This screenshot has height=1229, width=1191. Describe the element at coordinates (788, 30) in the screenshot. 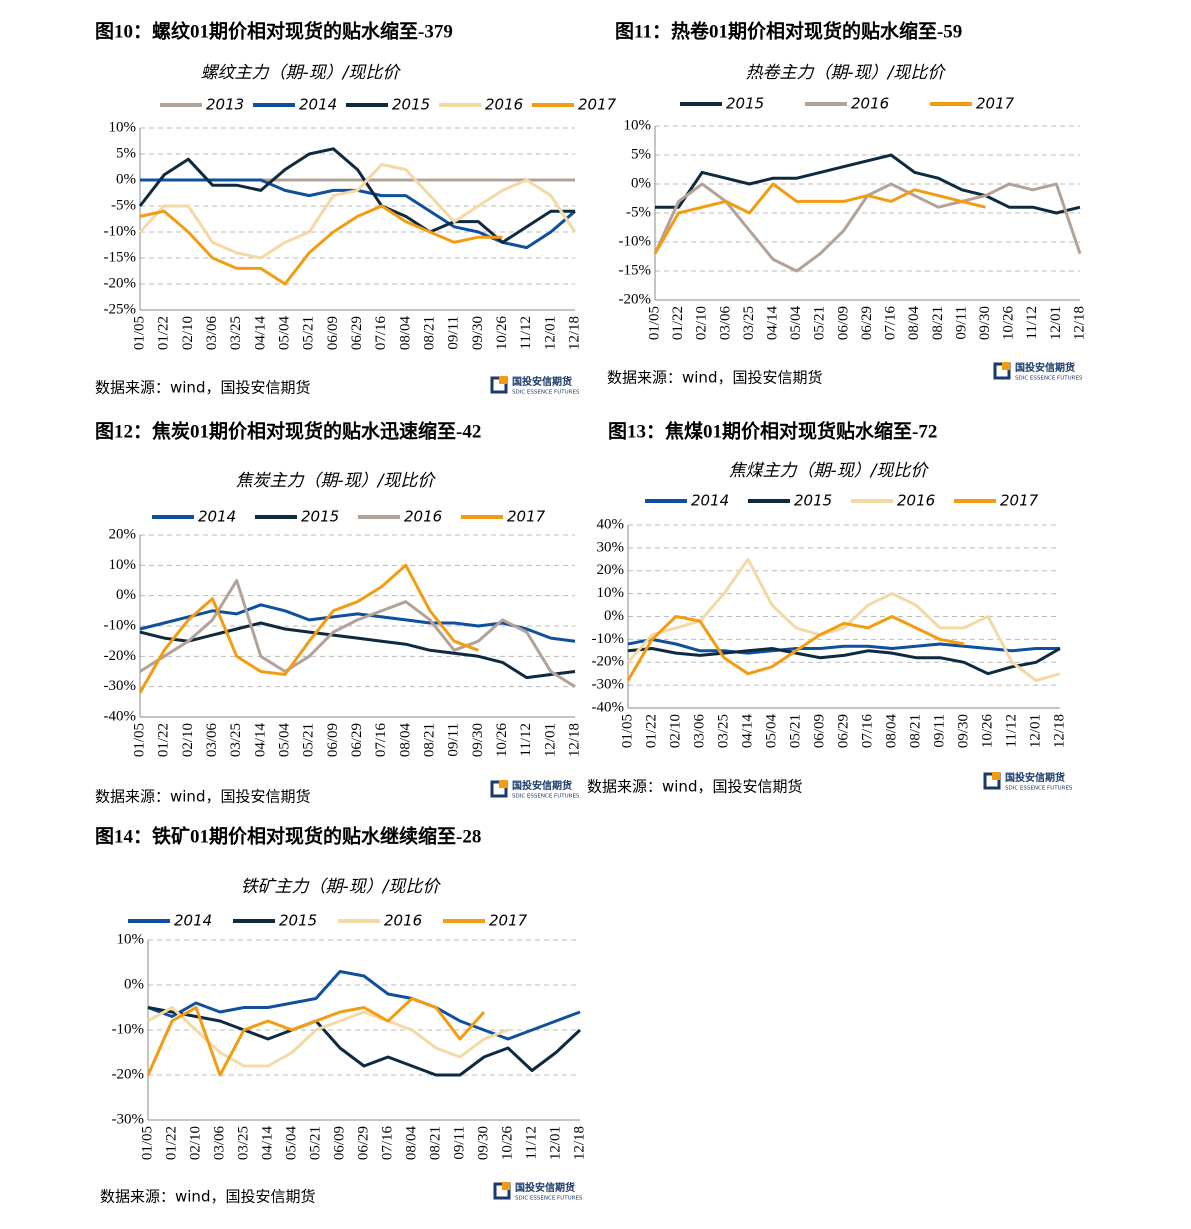

I see `figure-caption: 图11：热卷01期价相对现货的贴水缩至-59` at that location.